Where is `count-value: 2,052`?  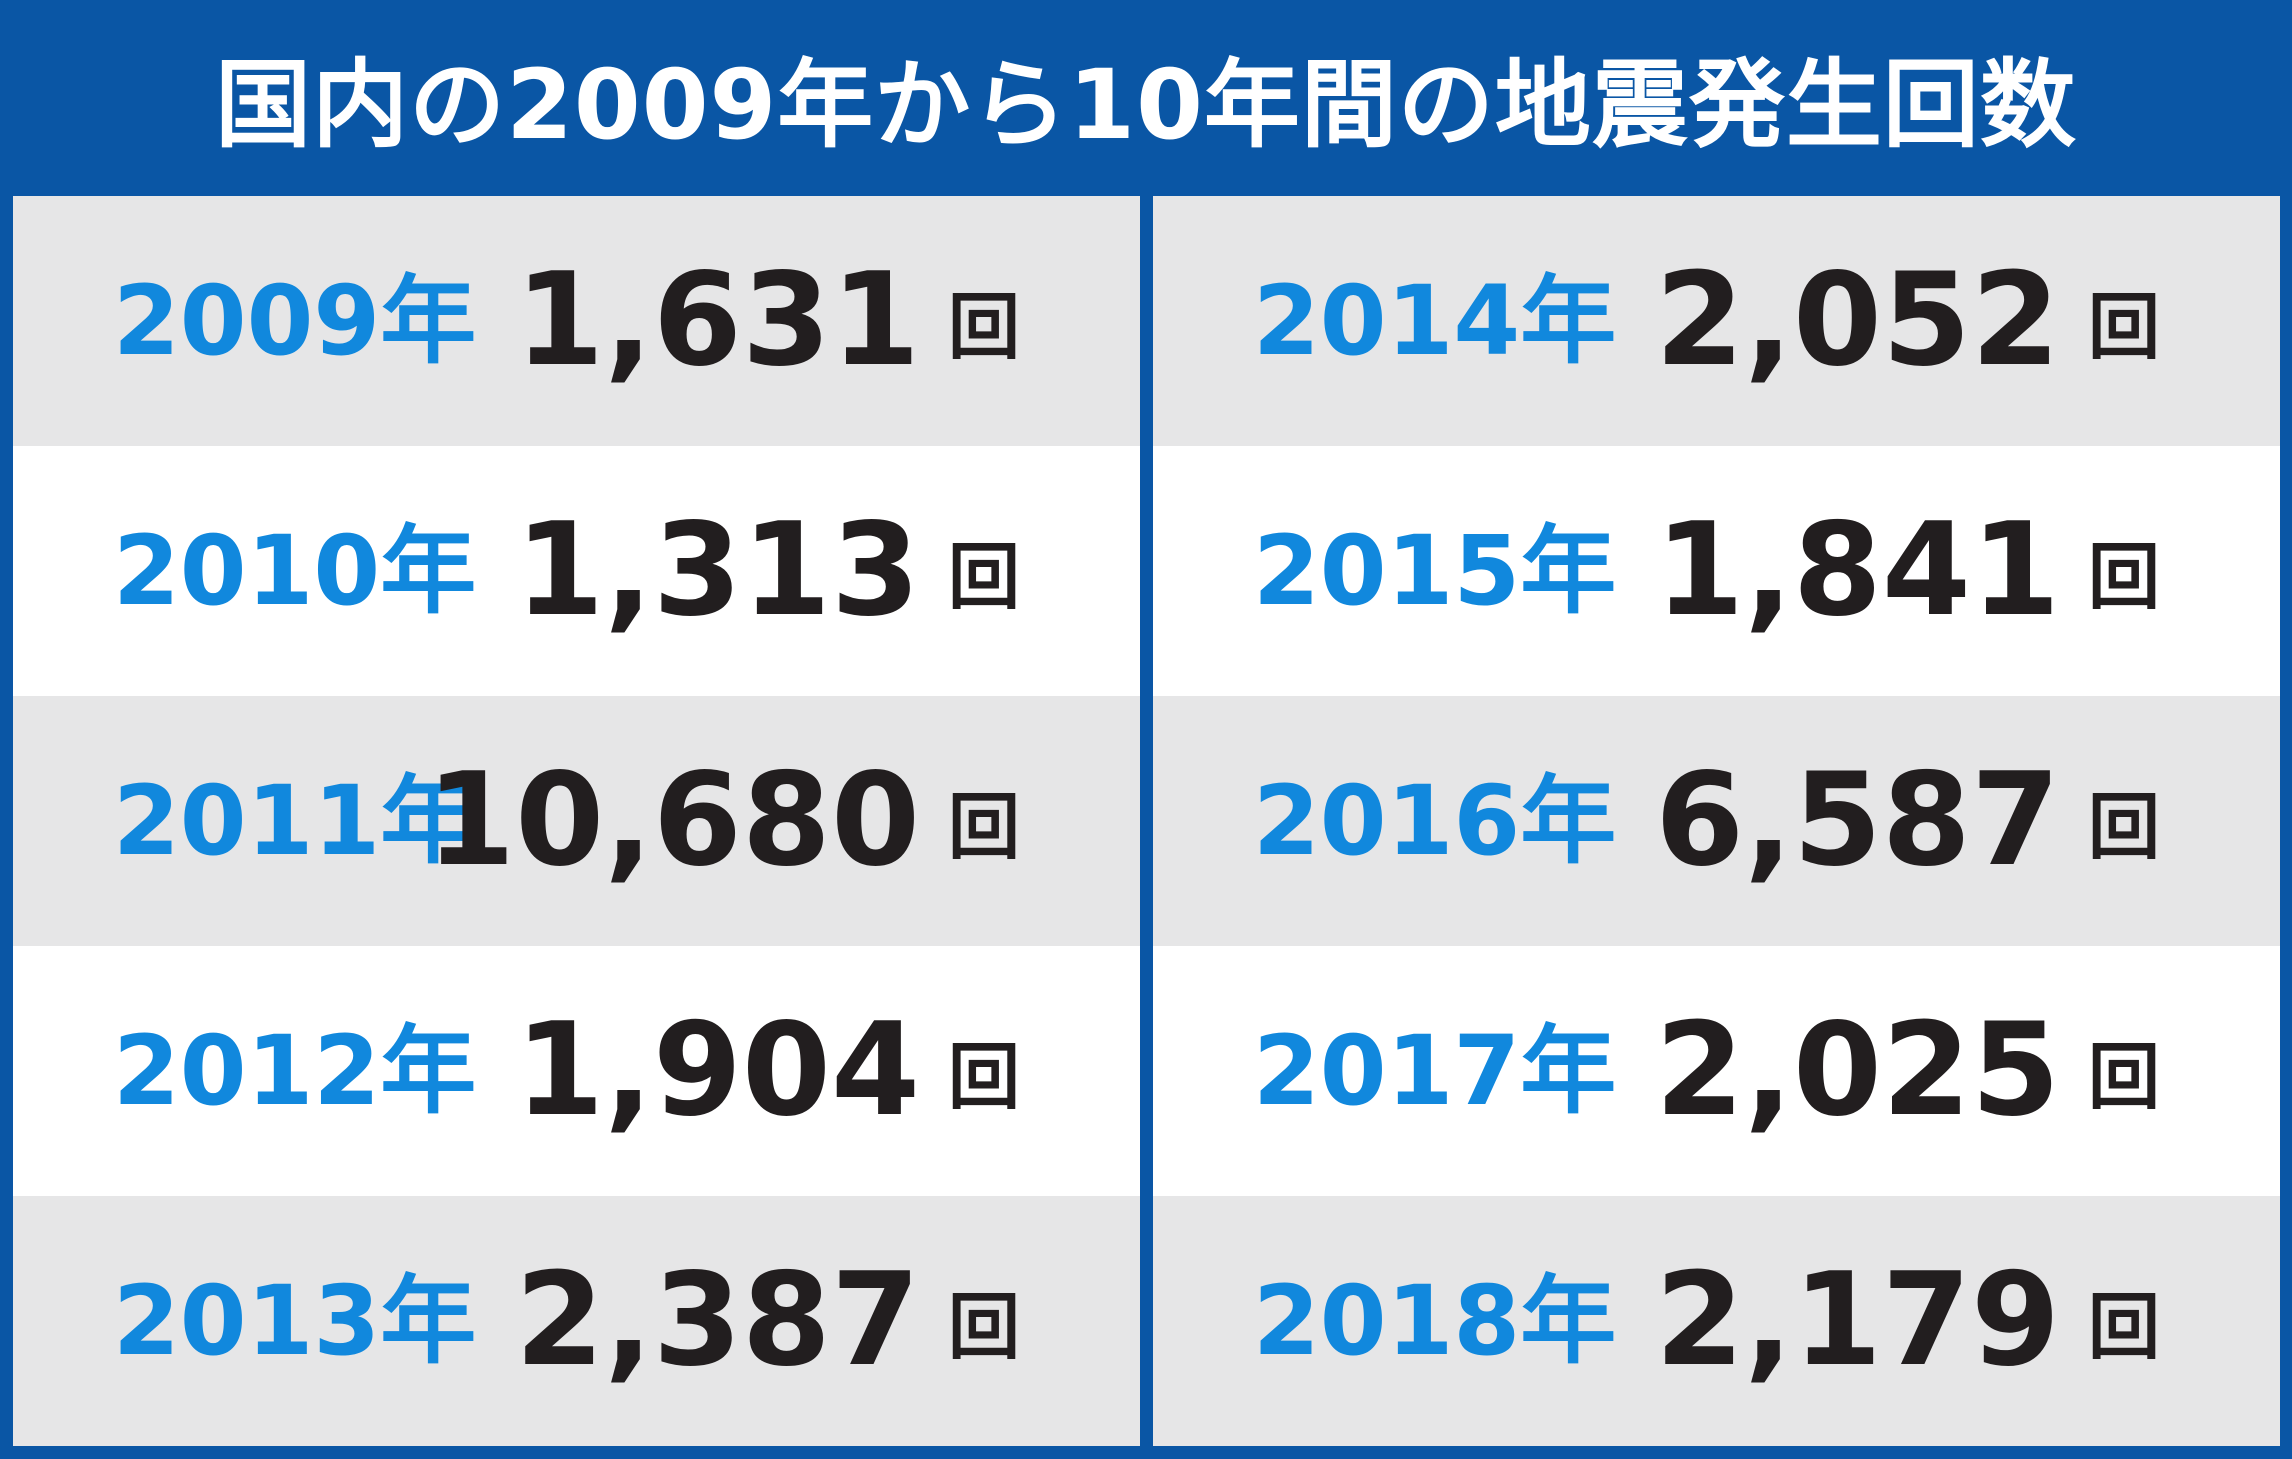 count-value: 2,052 is located at coordinates (1857, 320).